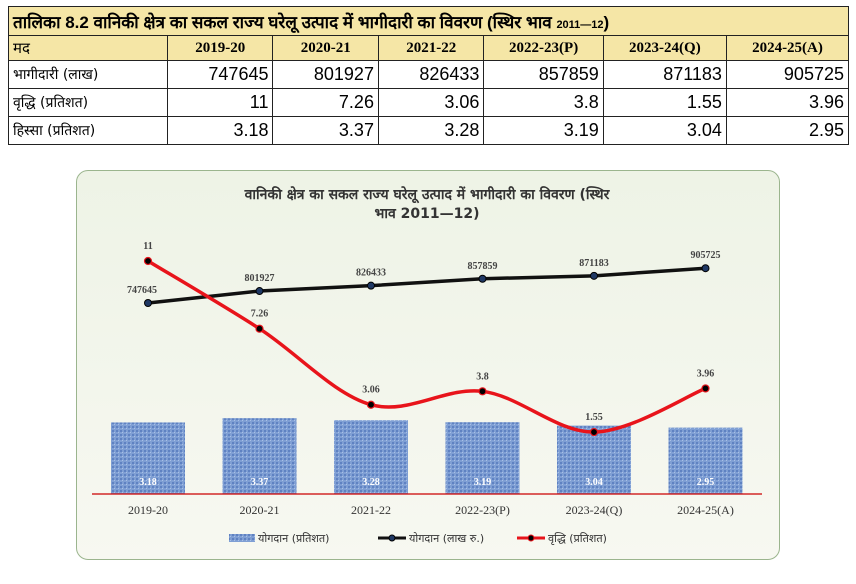 The image size is (856, 584). Describe the element at coordinates (371, 482) in the screenshot. I see `bar-data-label: 3.28` at that location.